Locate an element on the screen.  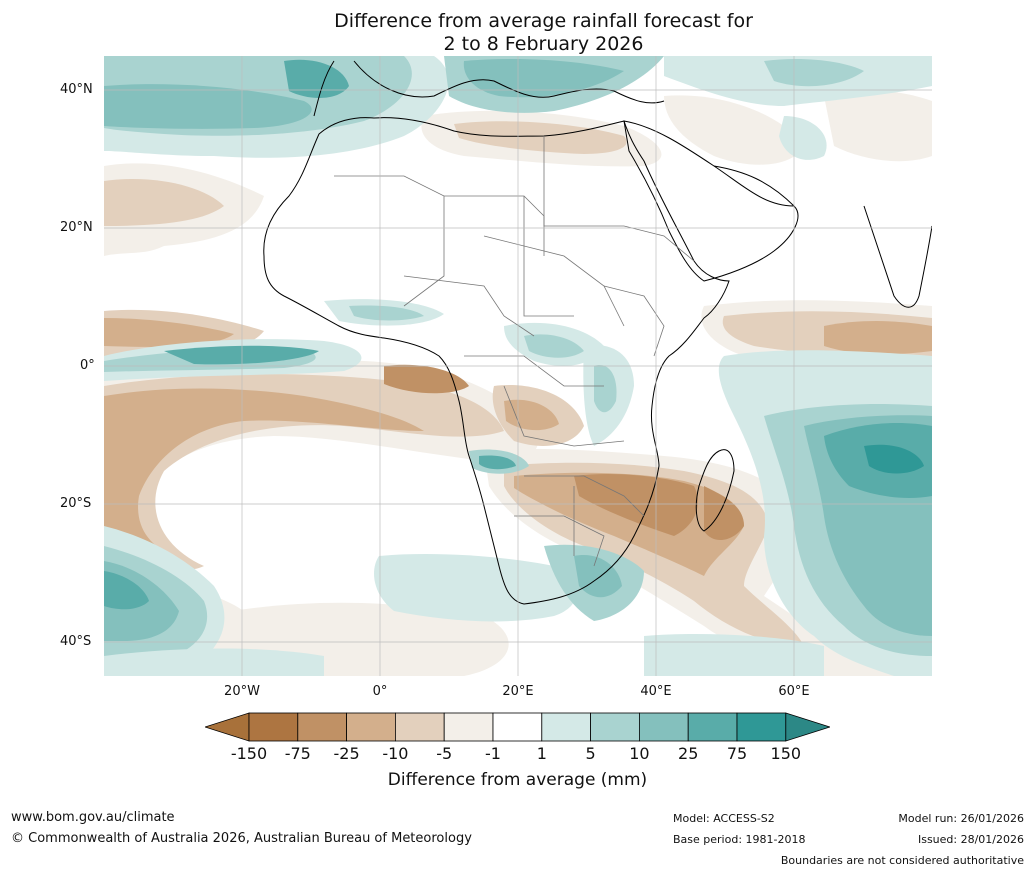
lat-label-40n: 40°N is located at coordinates (76, 89).